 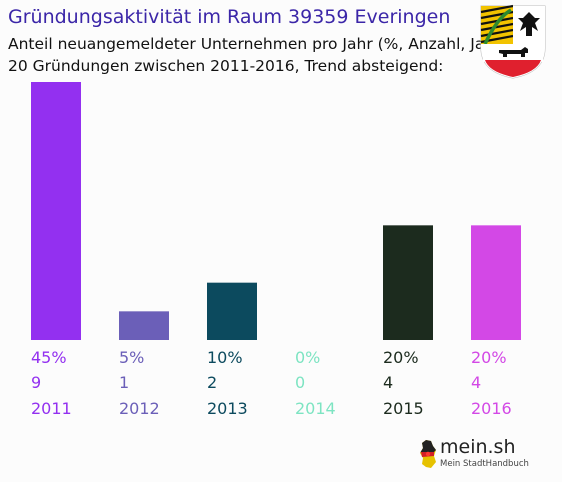 I want to click on count-label-2014: 0, so click(x=300, y=382).